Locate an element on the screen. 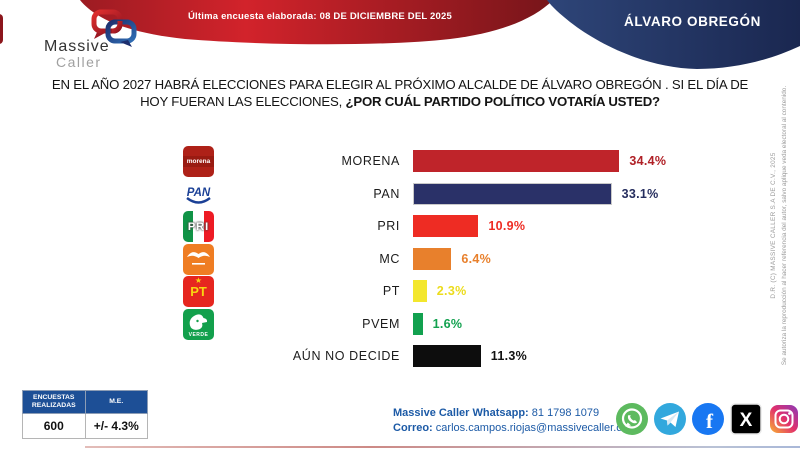 The width and height of the screenshot is (800, 455). chart-row: ★ PT PT 2.3% is located at coordinates (385, 291).